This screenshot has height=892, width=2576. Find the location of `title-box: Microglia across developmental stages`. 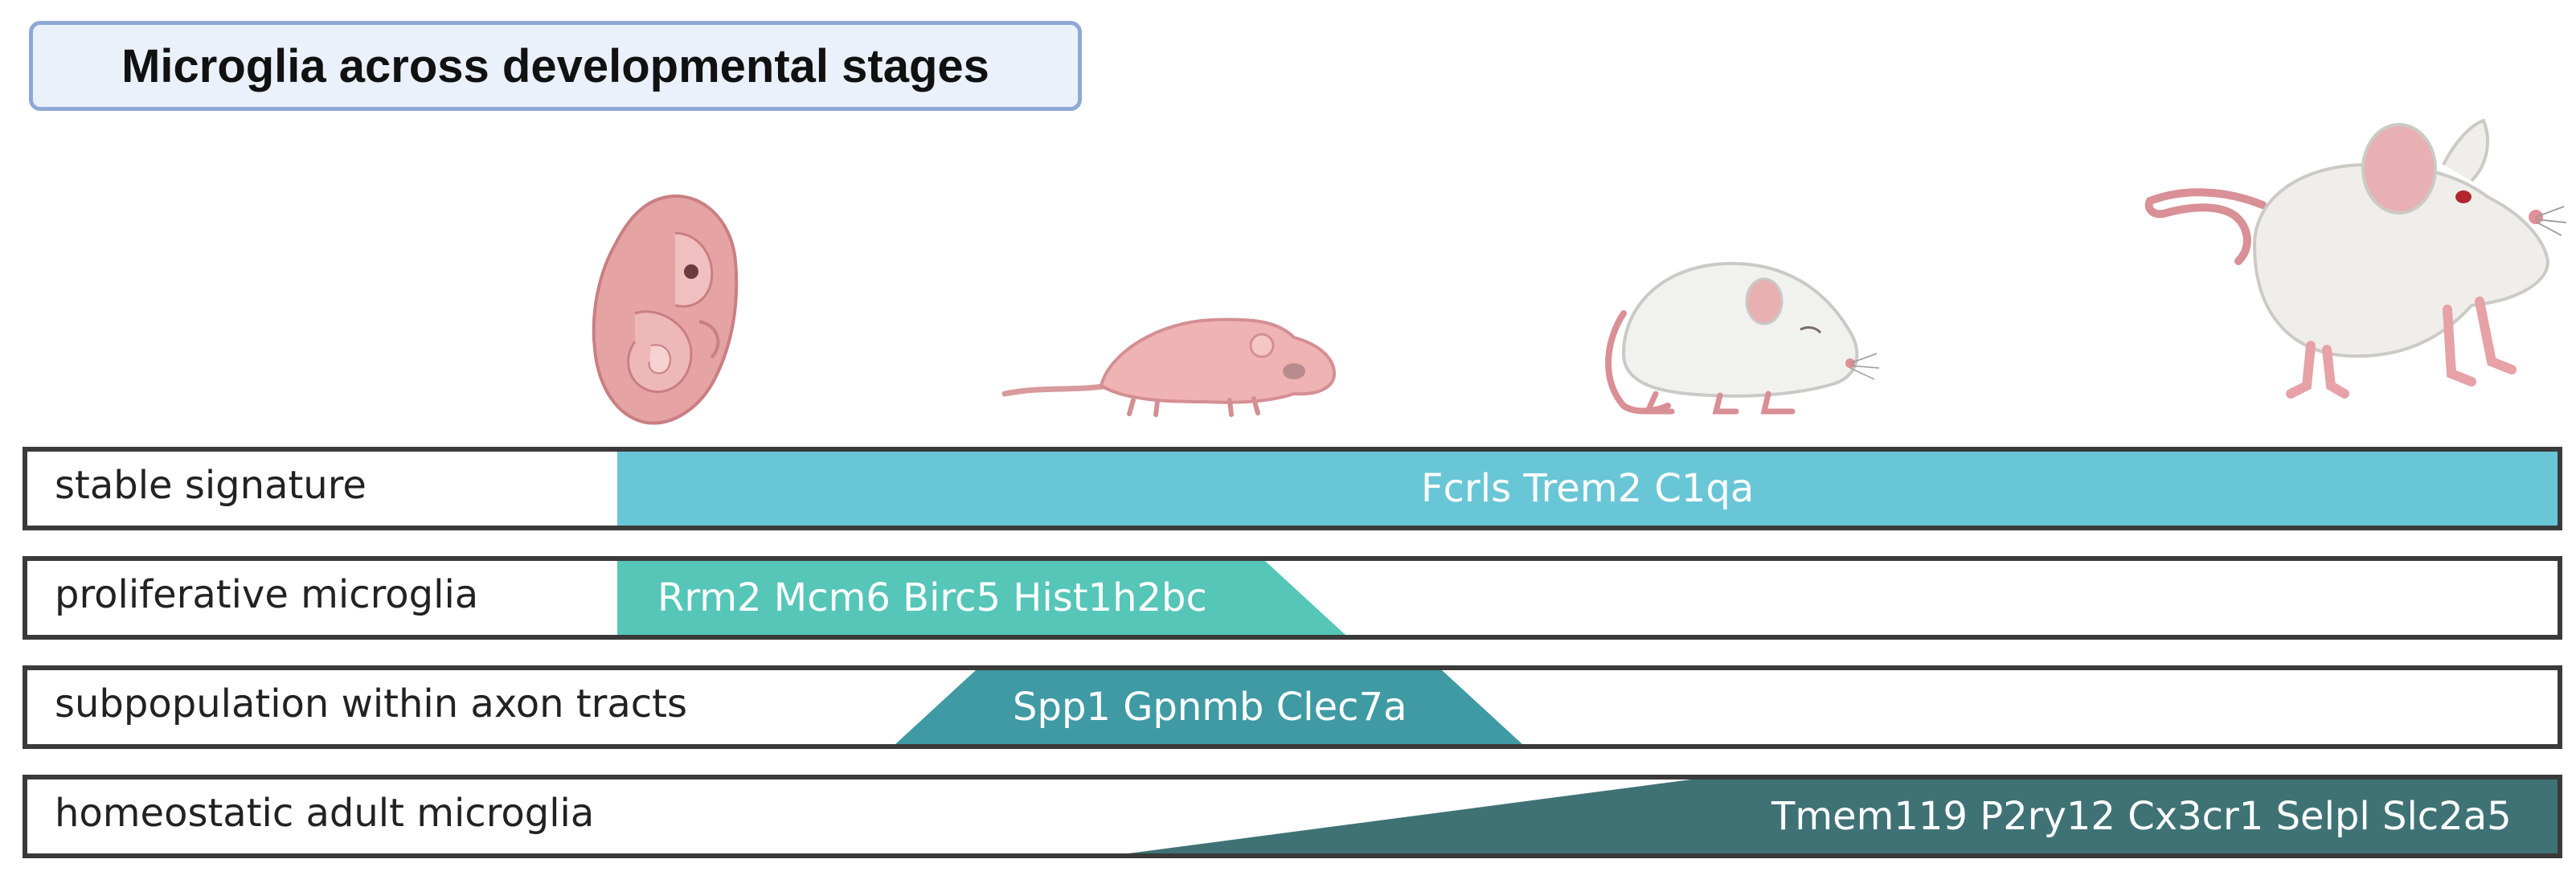

title-box: Microglia across developmental stages is located at coordinates (555, 66).